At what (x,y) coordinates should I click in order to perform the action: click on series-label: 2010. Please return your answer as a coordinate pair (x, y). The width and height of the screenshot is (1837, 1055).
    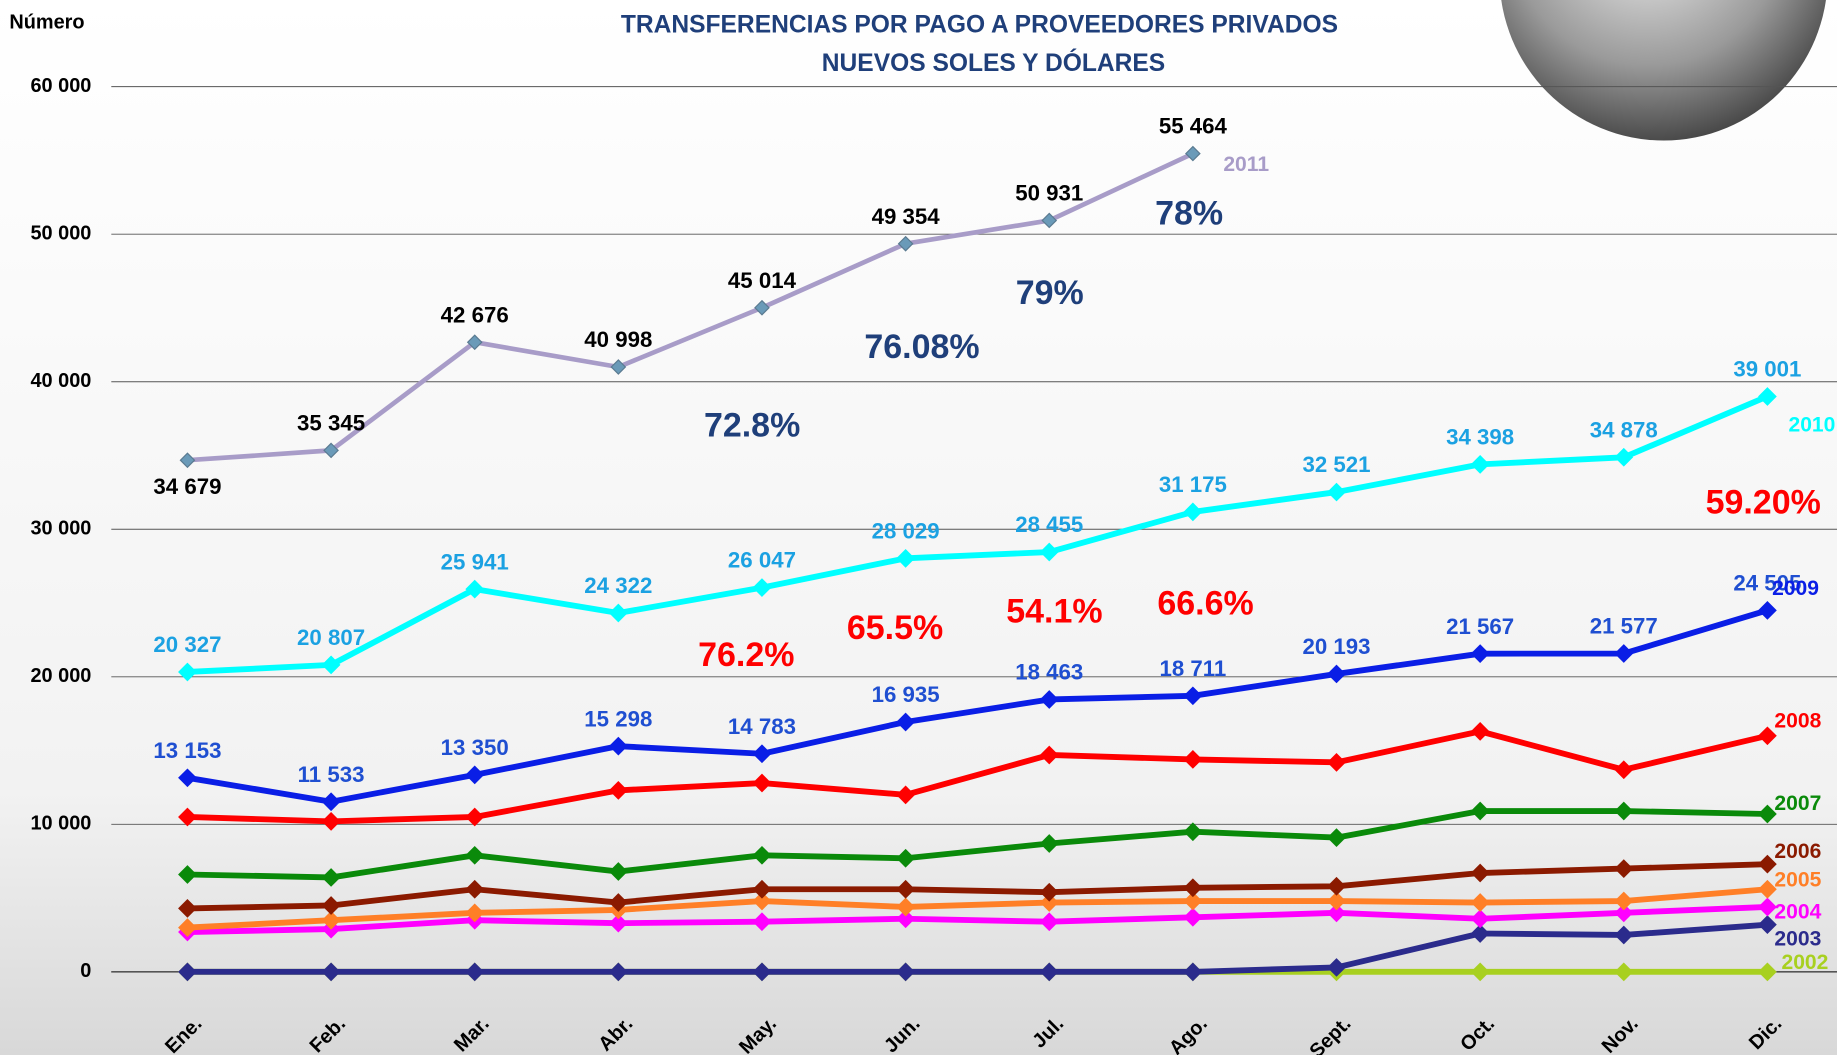
    Looking at the image, I should click on (1811, 424).